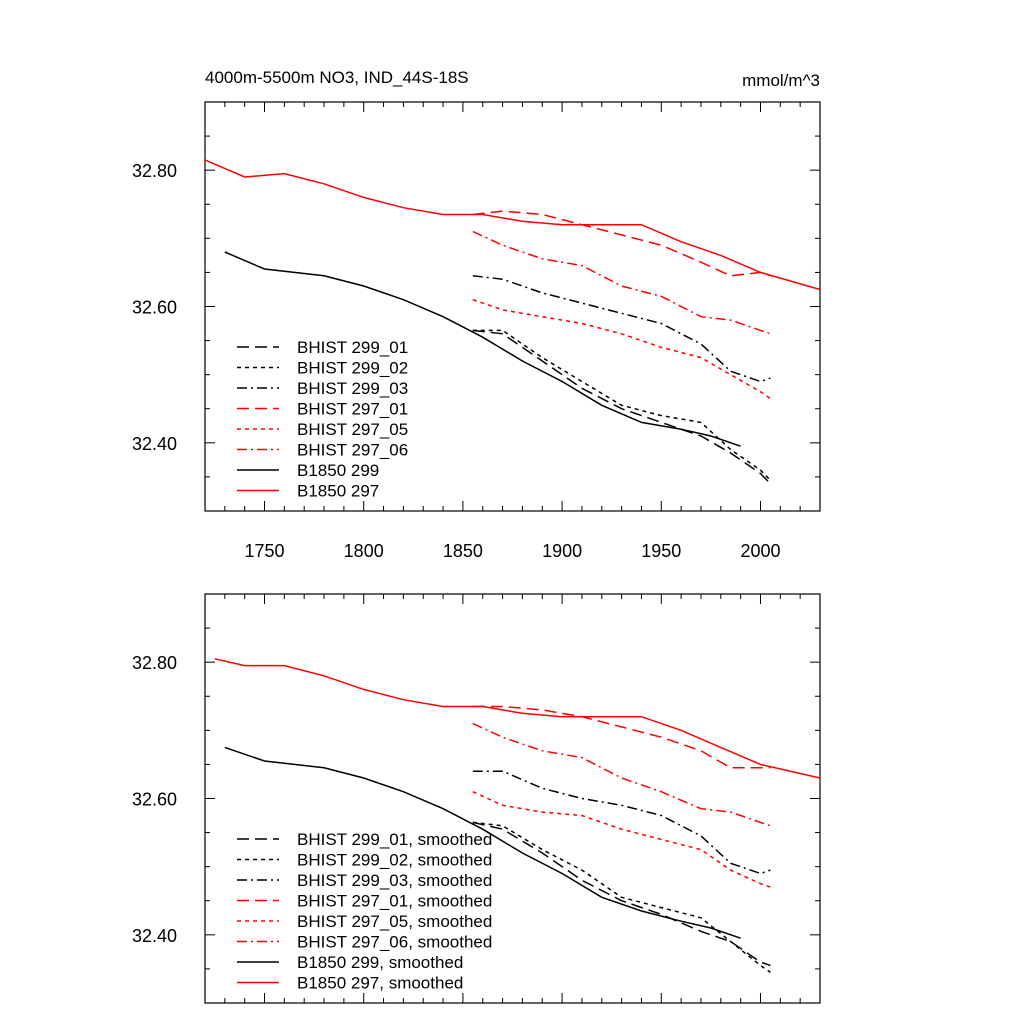 Image resolution: width=1024 pixels, height=1029 pixels. Describe the element at coordinates (394, 942) in the screenshot. I see `legend-label: BHIST 297_06, smoothed` at that location.